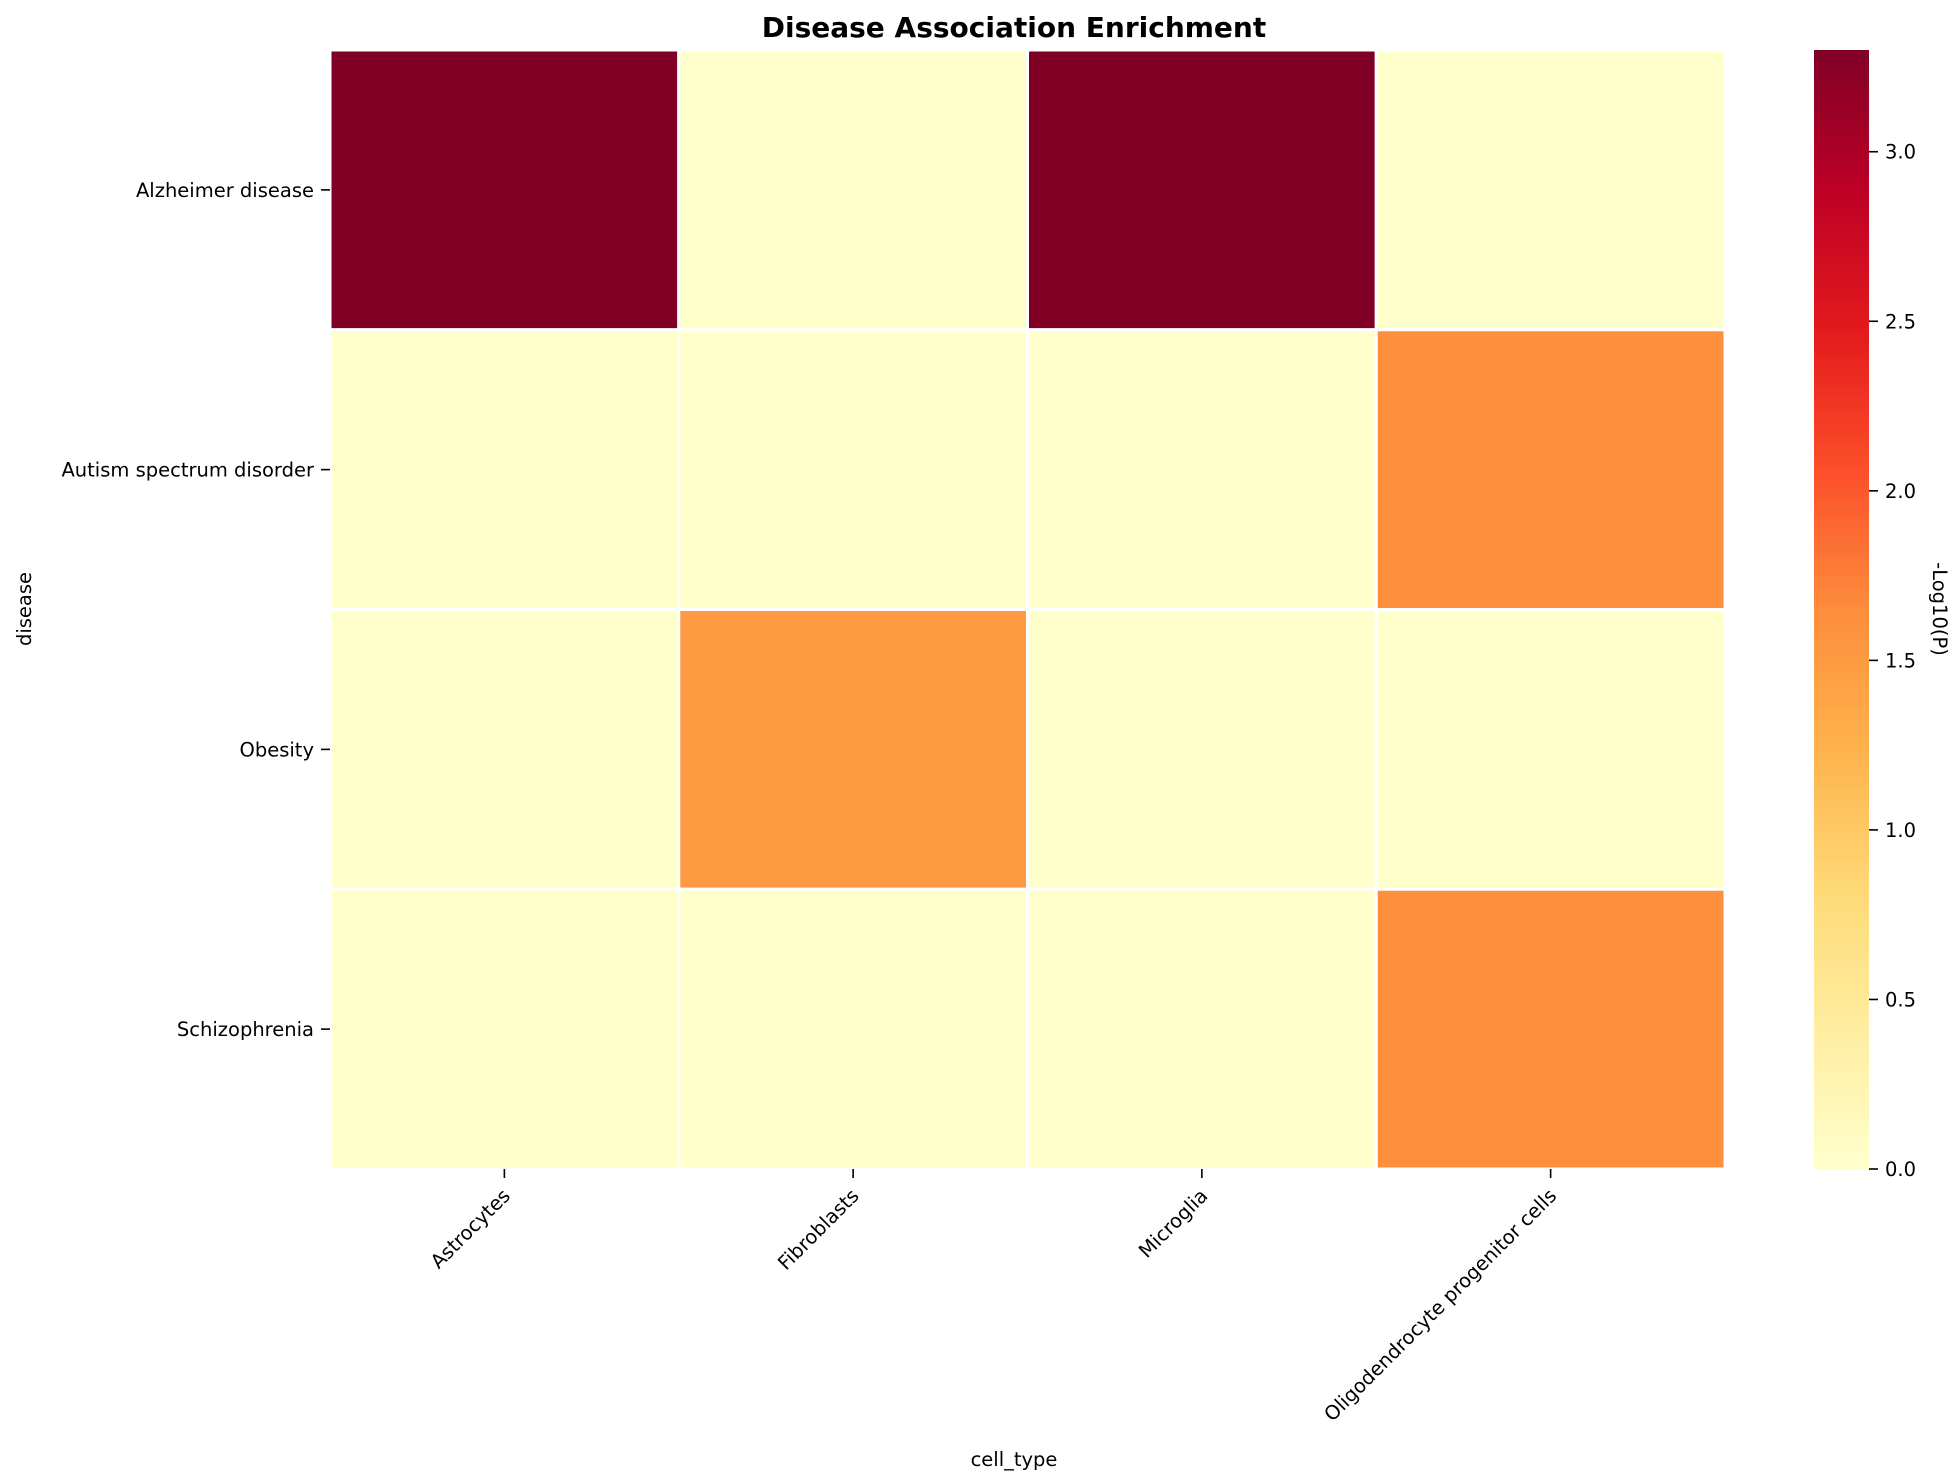  What do you see at coordinates (1841, 609) in the screenshot?
I see `colorbar-gradient` at bounding box center [1841, 609].